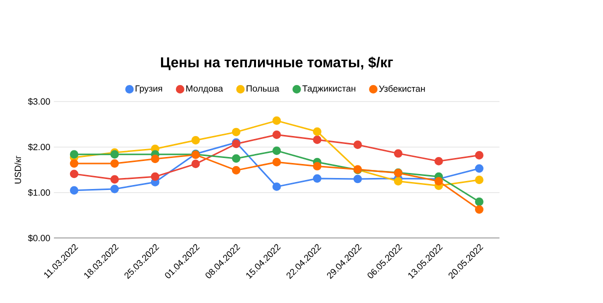  I want to click on legend-label: Грузия, so click(149, 89).